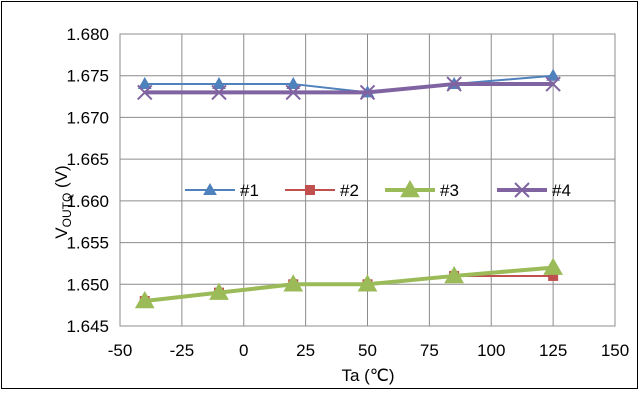 Image resolution: width=641 pixels, height=394 pixels. I want to click on x-axis-ticks: -50 -25 0 25 50 75 100 125 150, so click(368, 350).